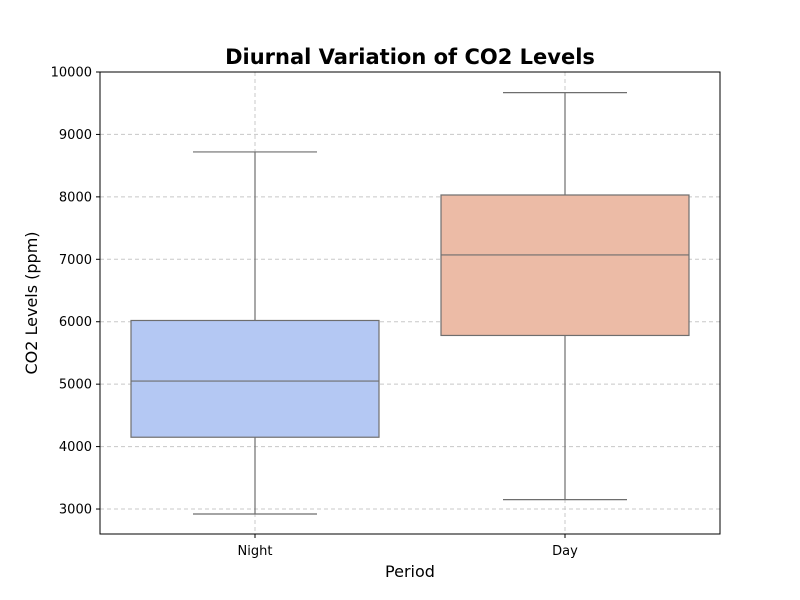  What do you see at coordinates (75, 135) in the screenshot?
I see `y-tick-label: 9000` at bounding box center [75, 135].